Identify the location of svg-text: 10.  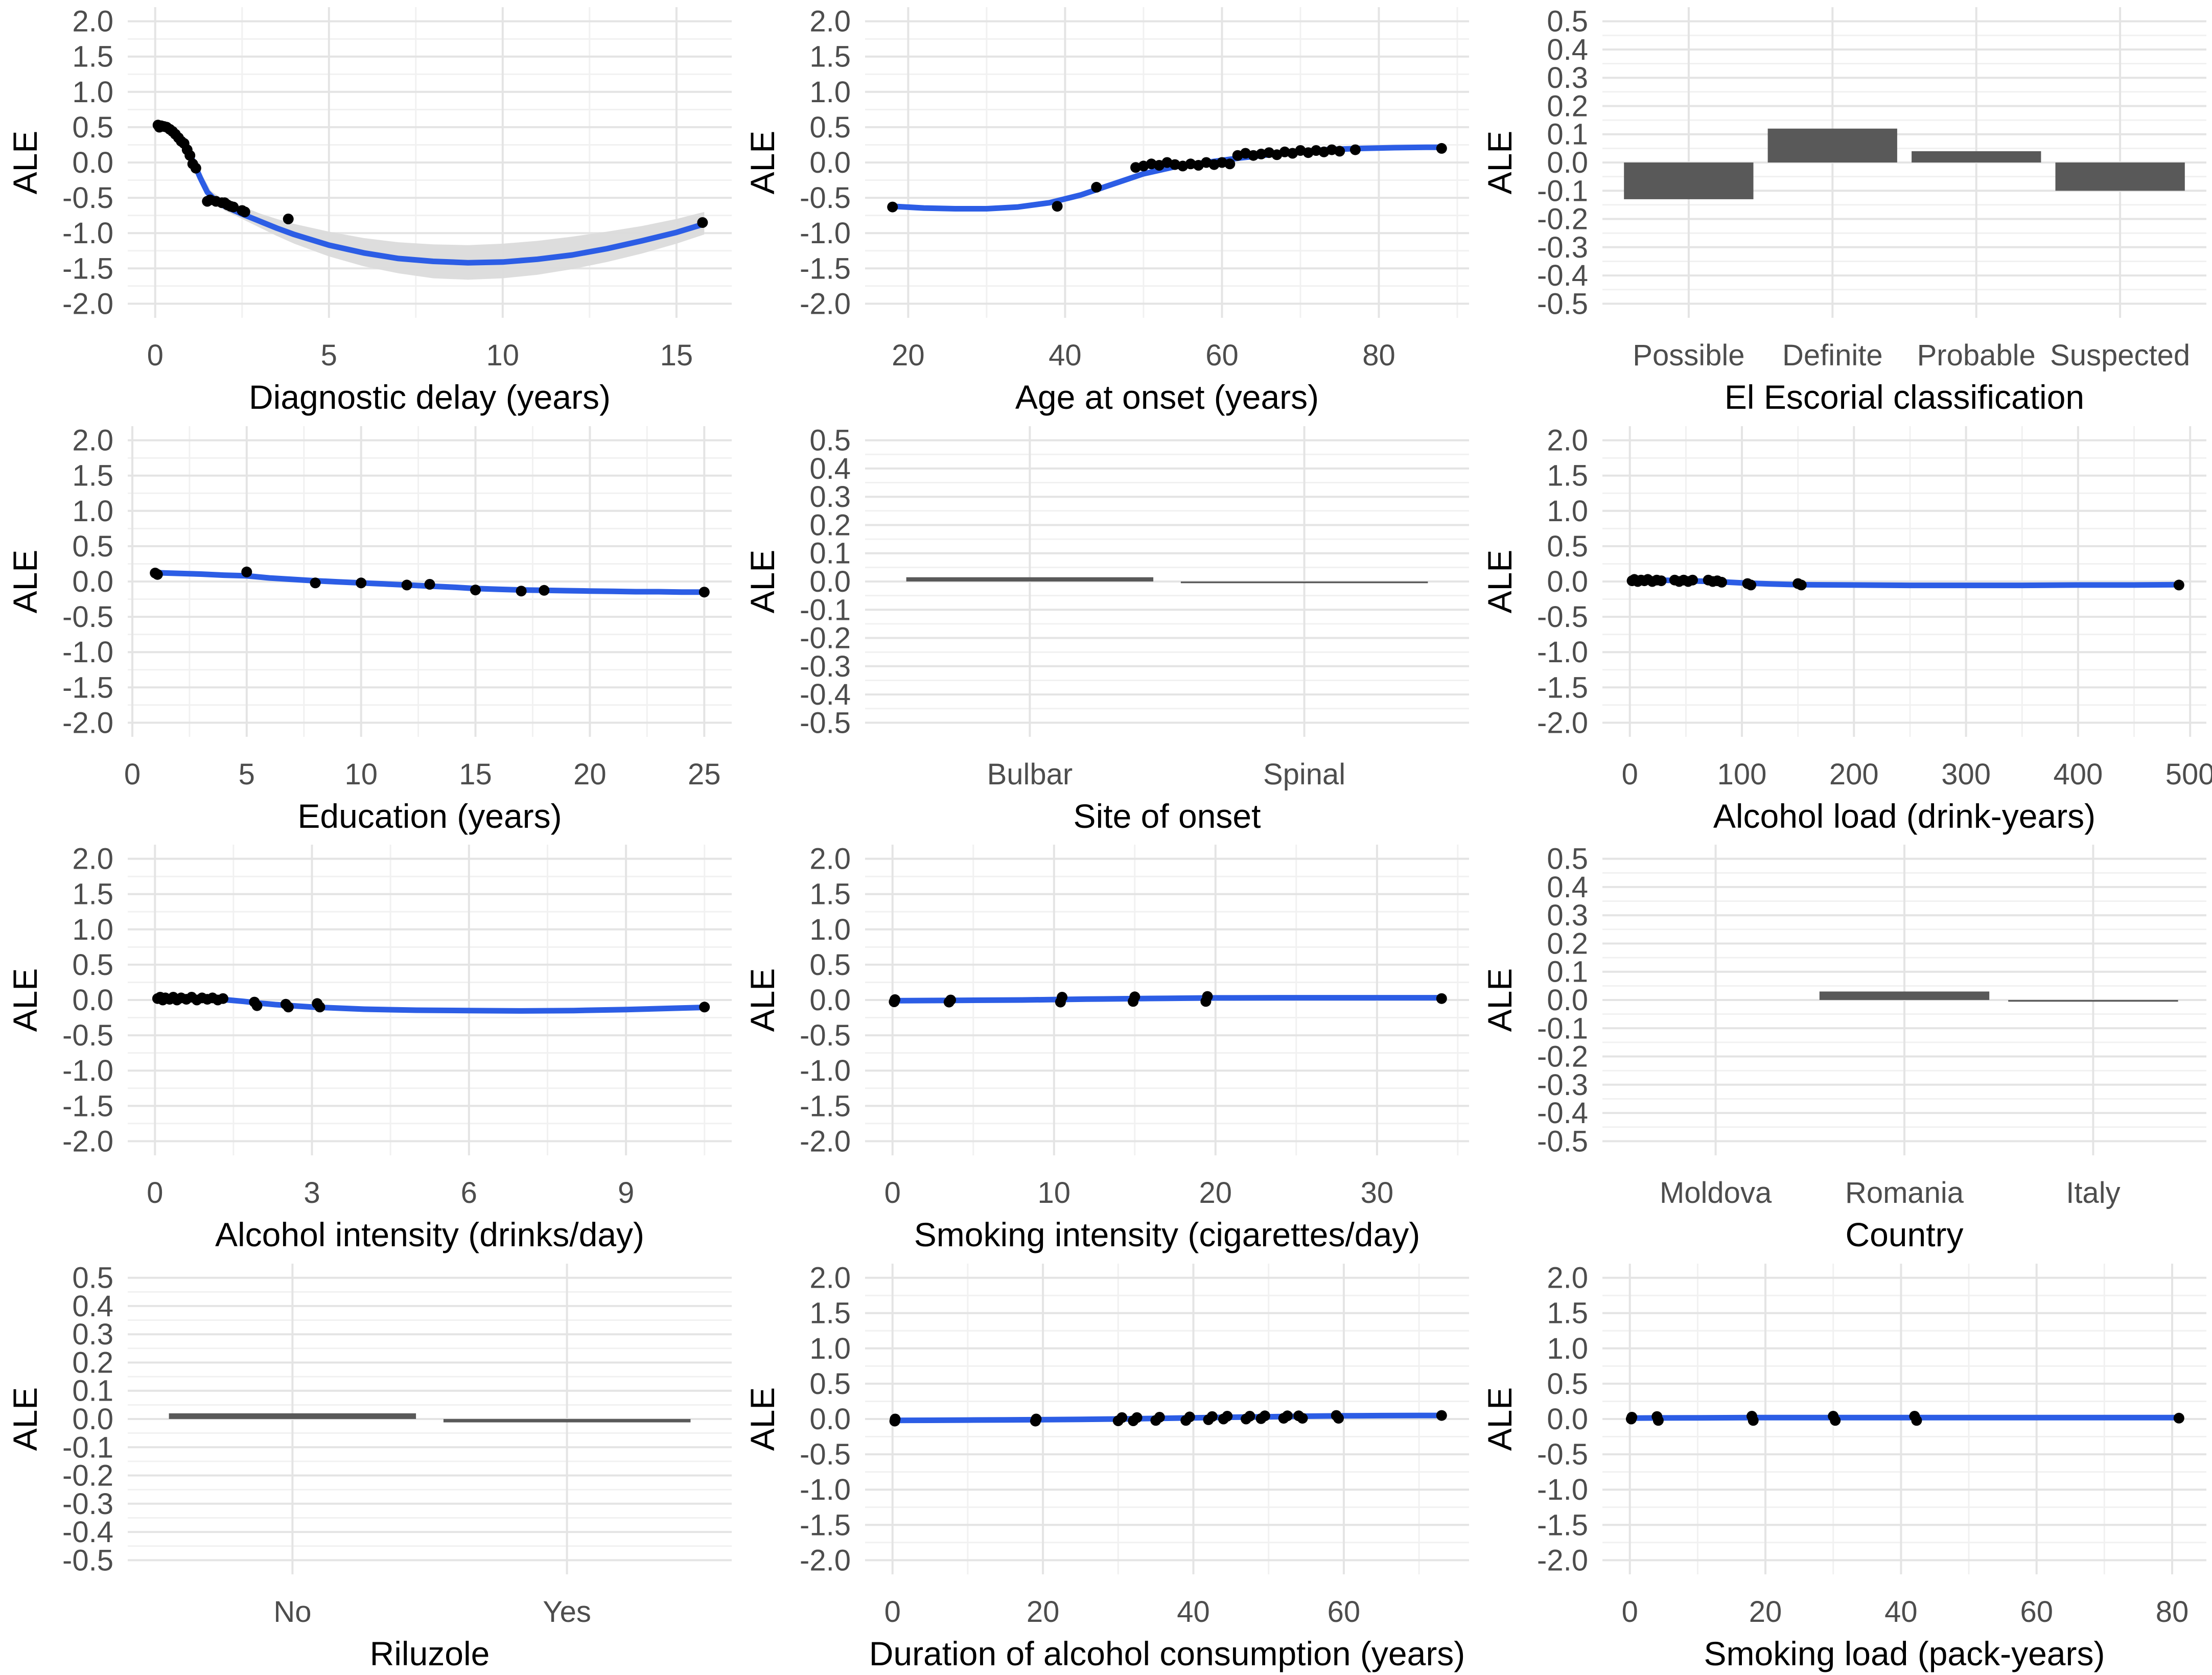
(1054, 1192).